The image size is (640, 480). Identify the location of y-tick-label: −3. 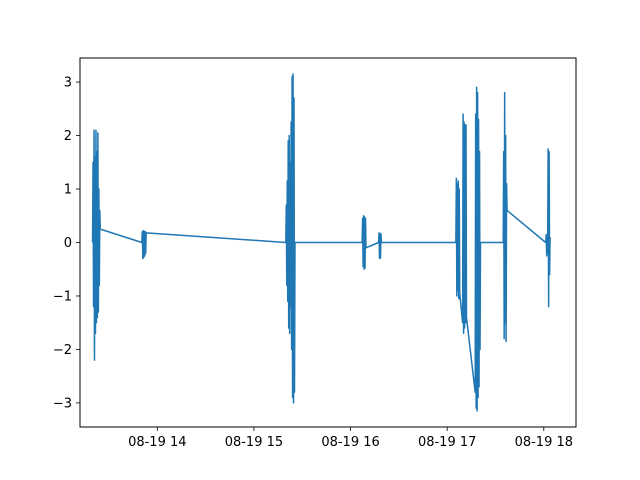
(62, 403).